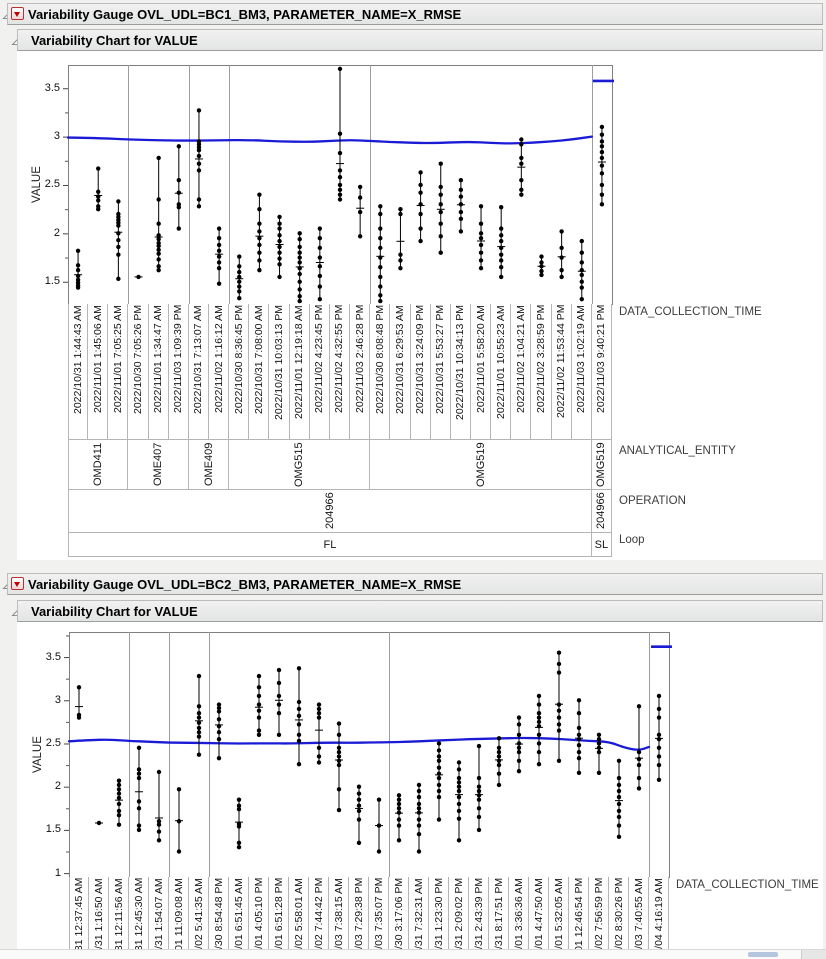  What do you see at coordinates (379, 360) in the screenshot?
I see `x-axis-label: 2022/10/30 8:08:48 PM` at bounding box center [379, 360].